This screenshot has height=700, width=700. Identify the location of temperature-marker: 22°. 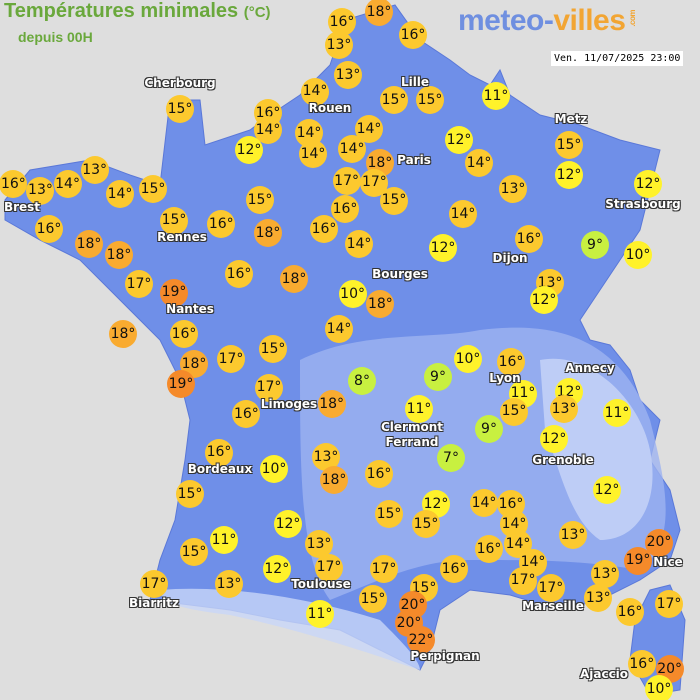
(421, 640).